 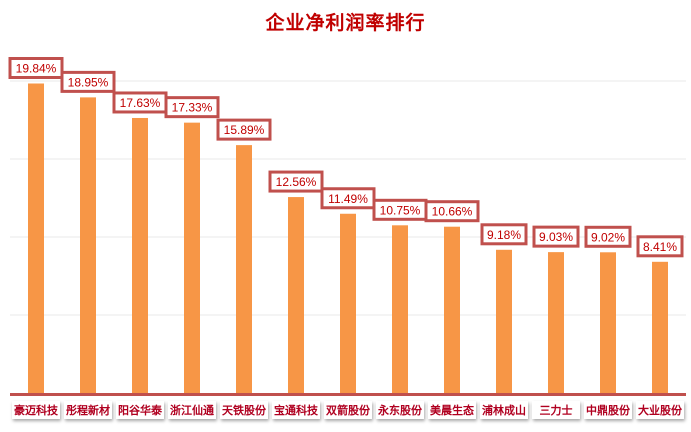 I want to click on category-label: 阳谷华泰, so click(x=140, y=410).